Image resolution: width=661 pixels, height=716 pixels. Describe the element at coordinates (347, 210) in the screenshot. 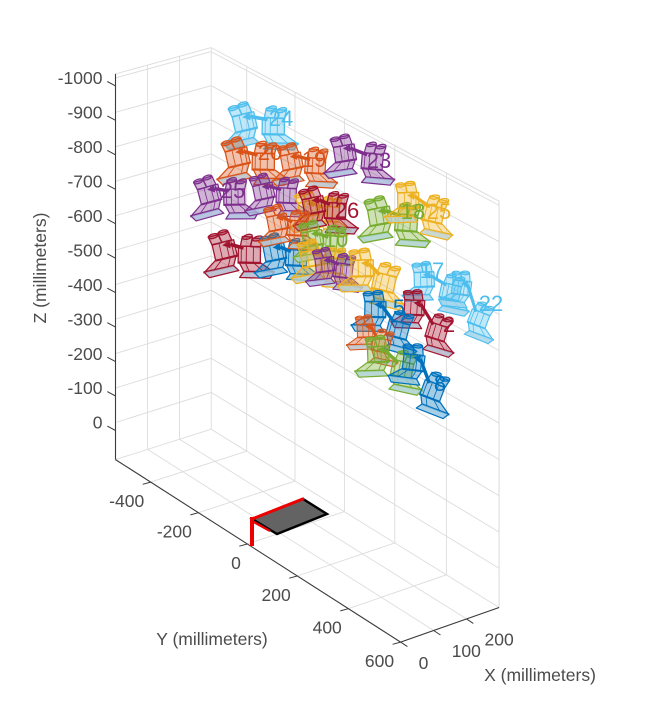

I see `svg-text: 26` at that location.